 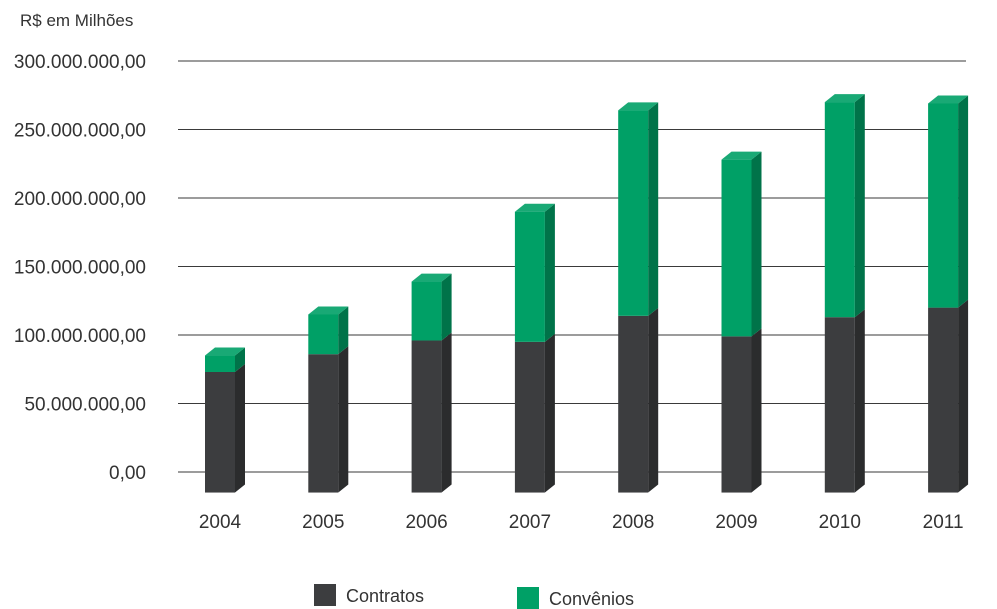 I want to click on x-tick-label: 2009, so click(x=736, y=522).